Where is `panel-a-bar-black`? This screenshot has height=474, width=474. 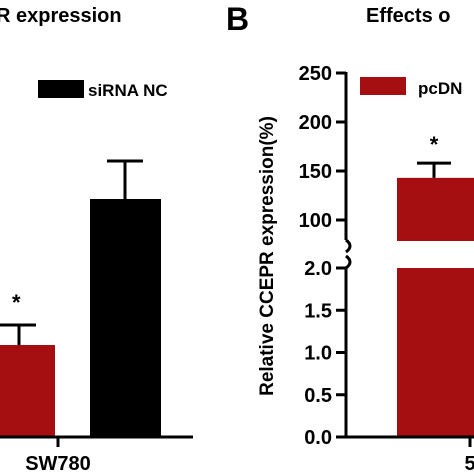 panel-a-bar-black is located at coordinates (125, 298).